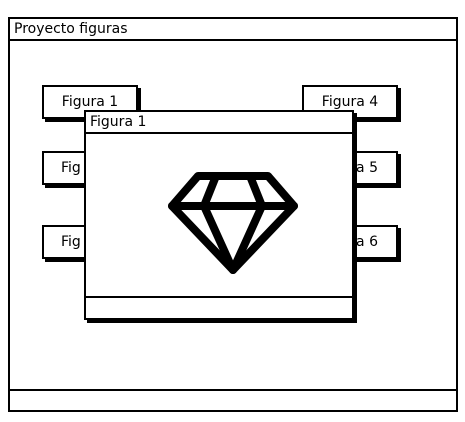 This screenshot has width=465, height=422. I want to click on diamond-icon, so click(233, 223).